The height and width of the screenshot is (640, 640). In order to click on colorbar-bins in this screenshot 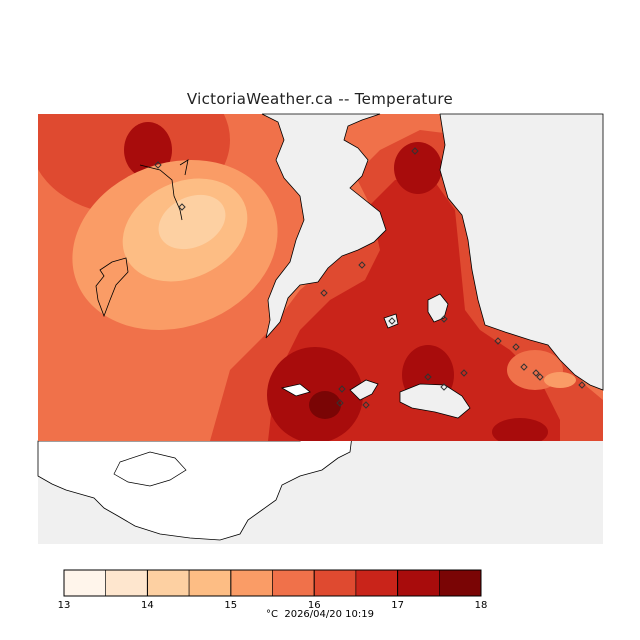, I will do `click(272, 583)`.